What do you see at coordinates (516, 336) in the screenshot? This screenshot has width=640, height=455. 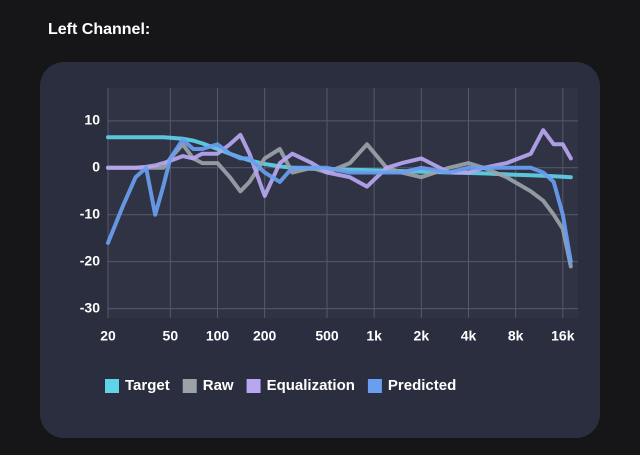 I see `x-tick-label: 8k` at bounding box center [516, 336].